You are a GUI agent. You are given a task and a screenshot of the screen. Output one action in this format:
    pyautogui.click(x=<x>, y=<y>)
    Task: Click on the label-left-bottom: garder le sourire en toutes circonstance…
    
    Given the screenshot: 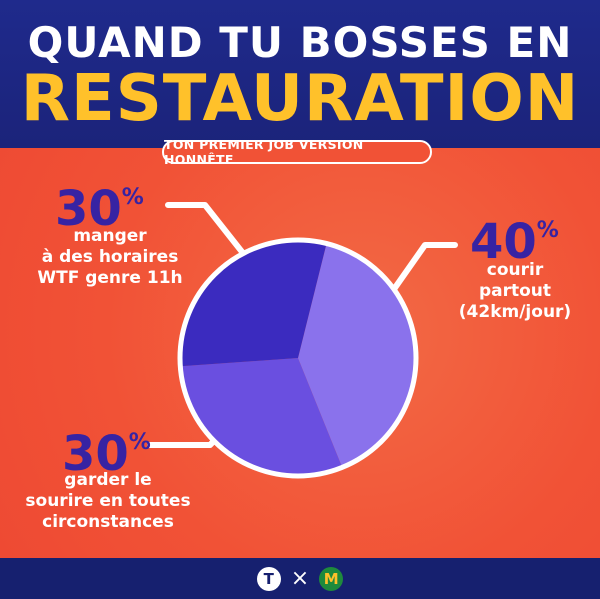 What is the action you would take?
    pyautogui.click(x=108, y=501)
    